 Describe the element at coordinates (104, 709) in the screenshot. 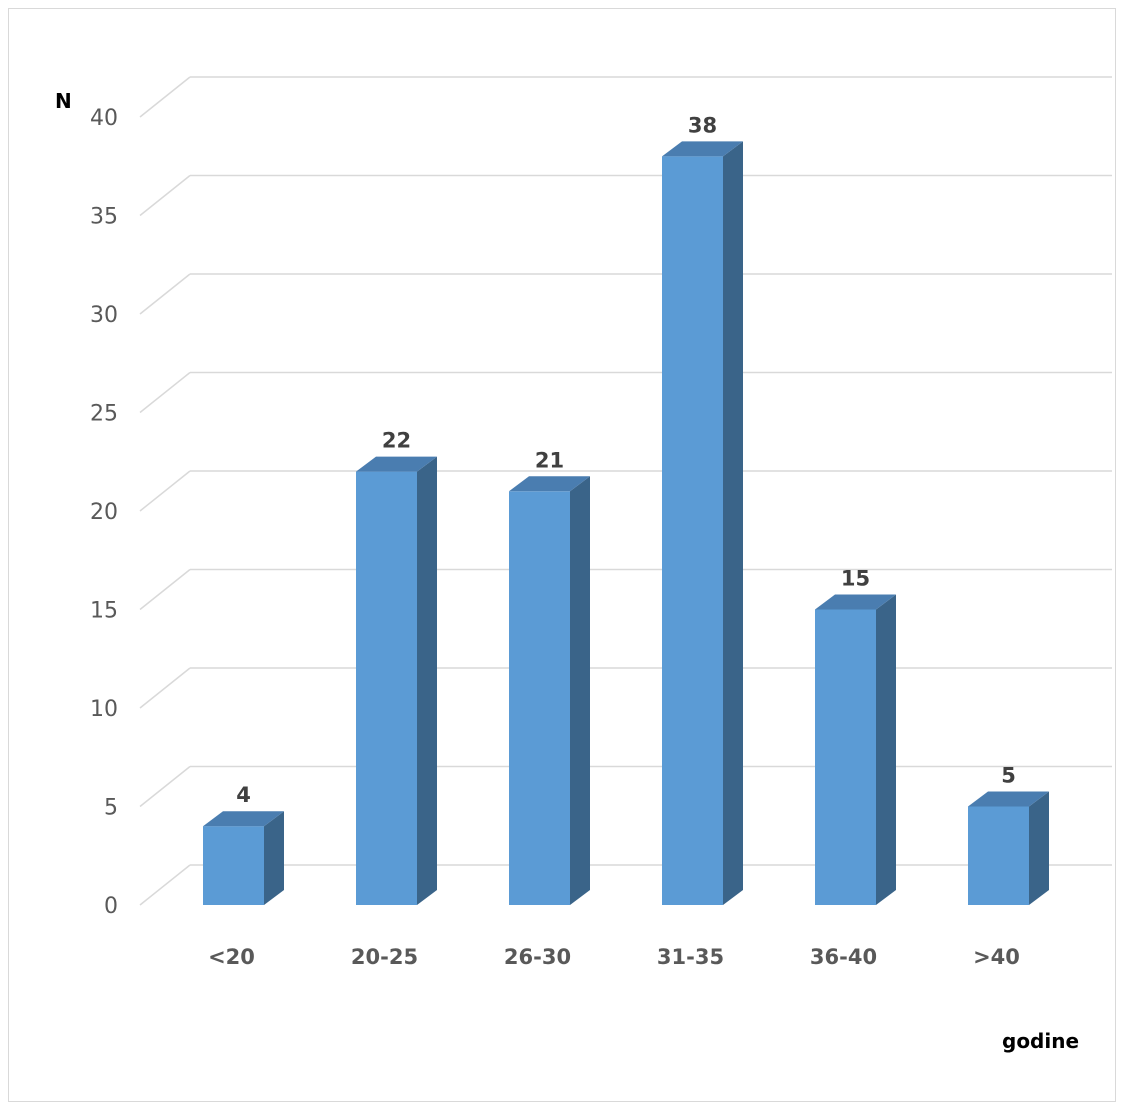

I see `y-tick-label: 10` at that location.